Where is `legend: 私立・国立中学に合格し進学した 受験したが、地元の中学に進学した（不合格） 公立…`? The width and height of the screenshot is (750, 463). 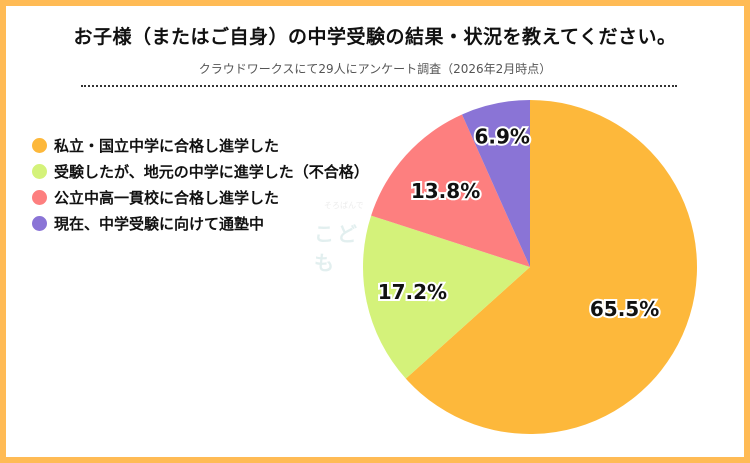 legend: 私立・国立中学に合格し進学した 受験したが、地元の中学に進学した（不合格） 公立… is located at coordinates (200, 184).